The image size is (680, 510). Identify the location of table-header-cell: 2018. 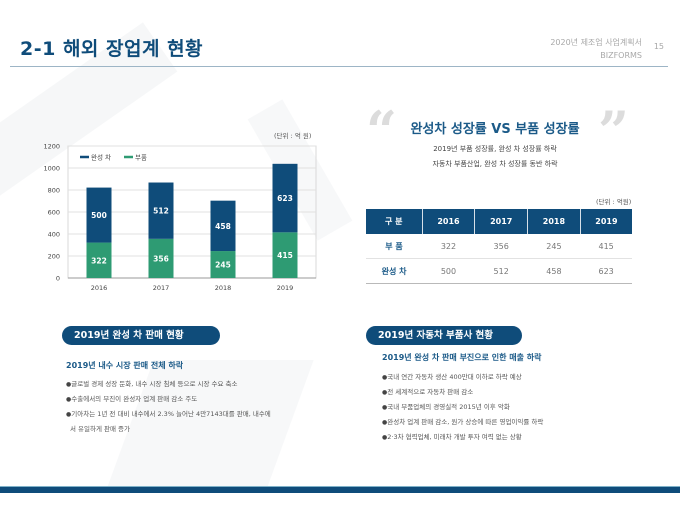
(554, 221).